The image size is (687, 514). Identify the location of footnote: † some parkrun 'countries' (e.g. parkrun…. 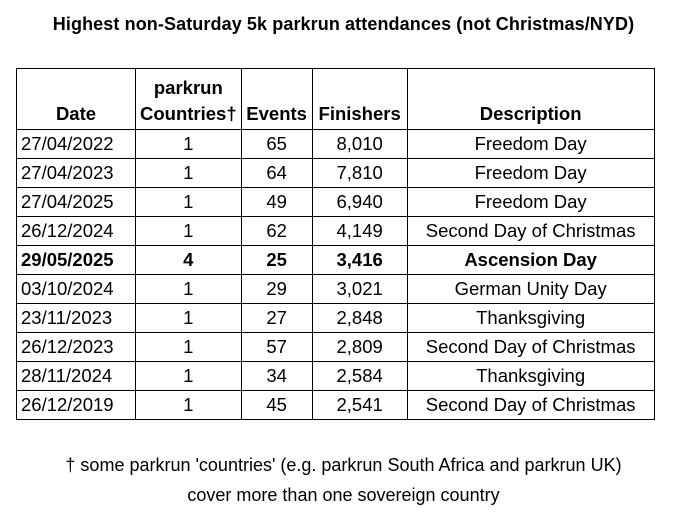
(343, 480).